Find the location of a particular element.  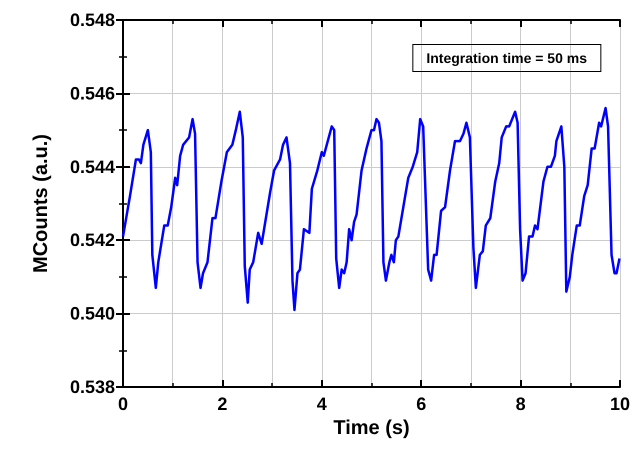

x-tick-label: 4 is located at coordinates (321, 404).